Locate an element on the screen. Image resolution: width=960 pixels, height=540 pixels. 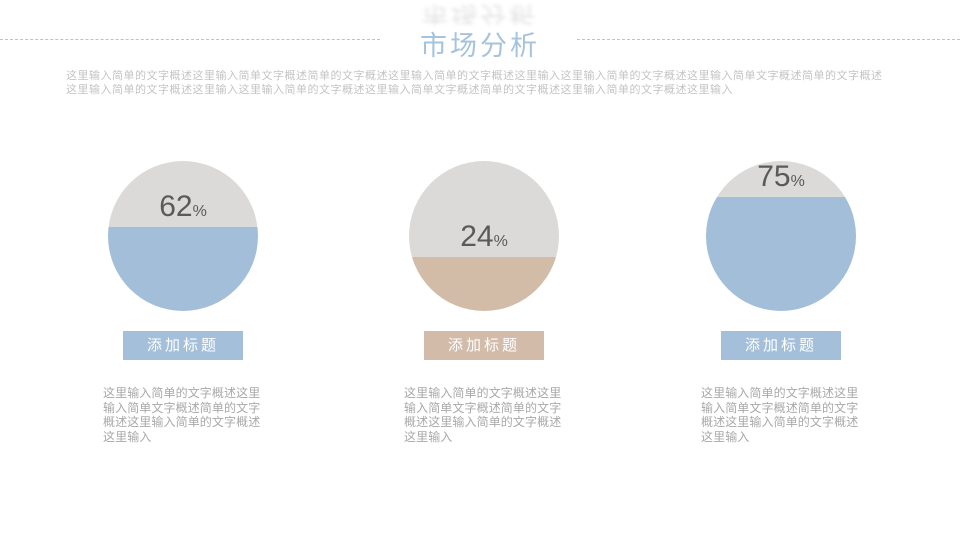
caption-box-2: 添加标题 is located at coordinates (484, 345).